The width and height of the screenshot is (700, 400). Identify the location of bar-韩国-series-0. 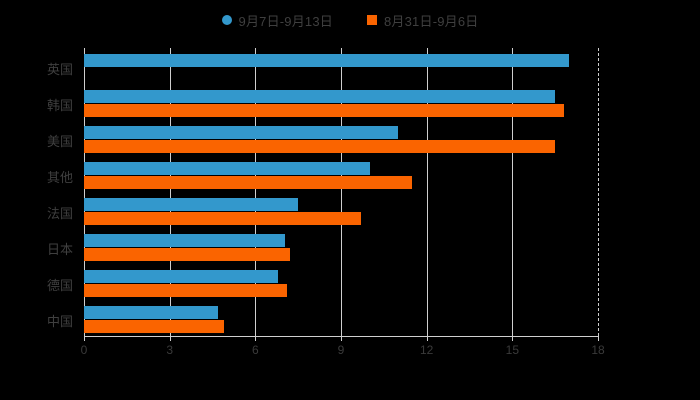
(320, 96).